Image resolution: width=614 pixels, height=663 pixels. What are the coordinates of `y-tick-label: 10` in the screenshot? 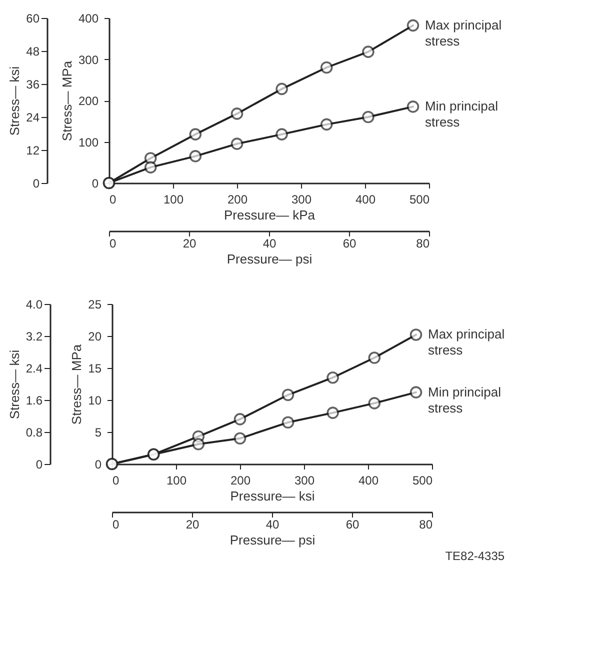 It's located at (95, 401).